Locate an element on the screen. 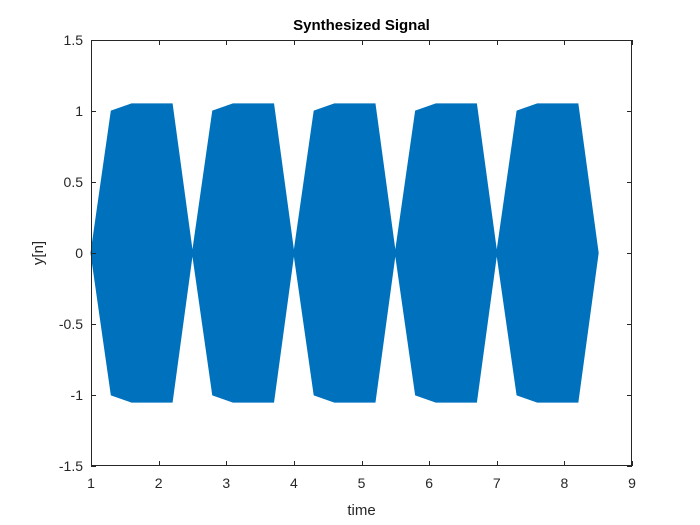 This screenshot has height=525, width=700. x-tick-label: 9 is located at coordinates (632, 483).